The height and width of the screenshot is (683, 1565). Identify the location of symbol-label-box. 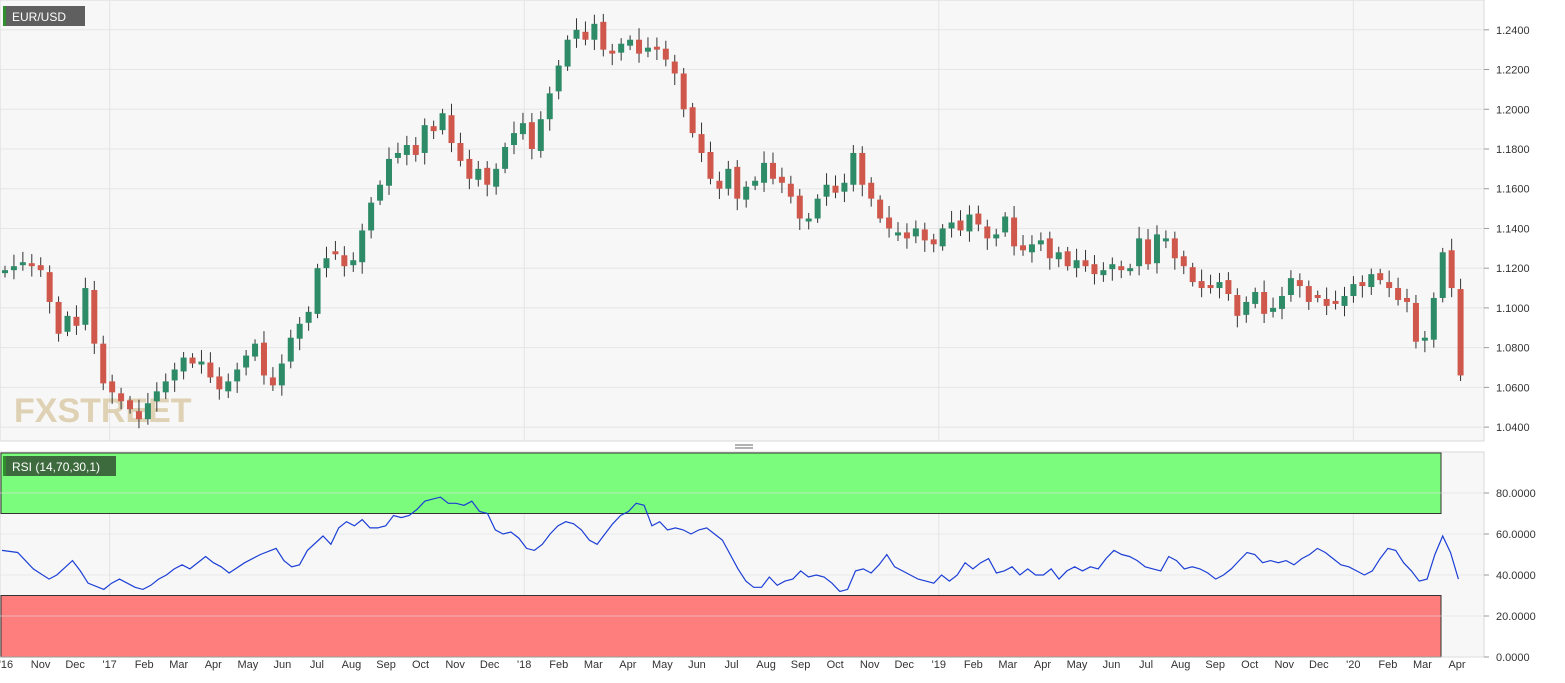
(44, 16).